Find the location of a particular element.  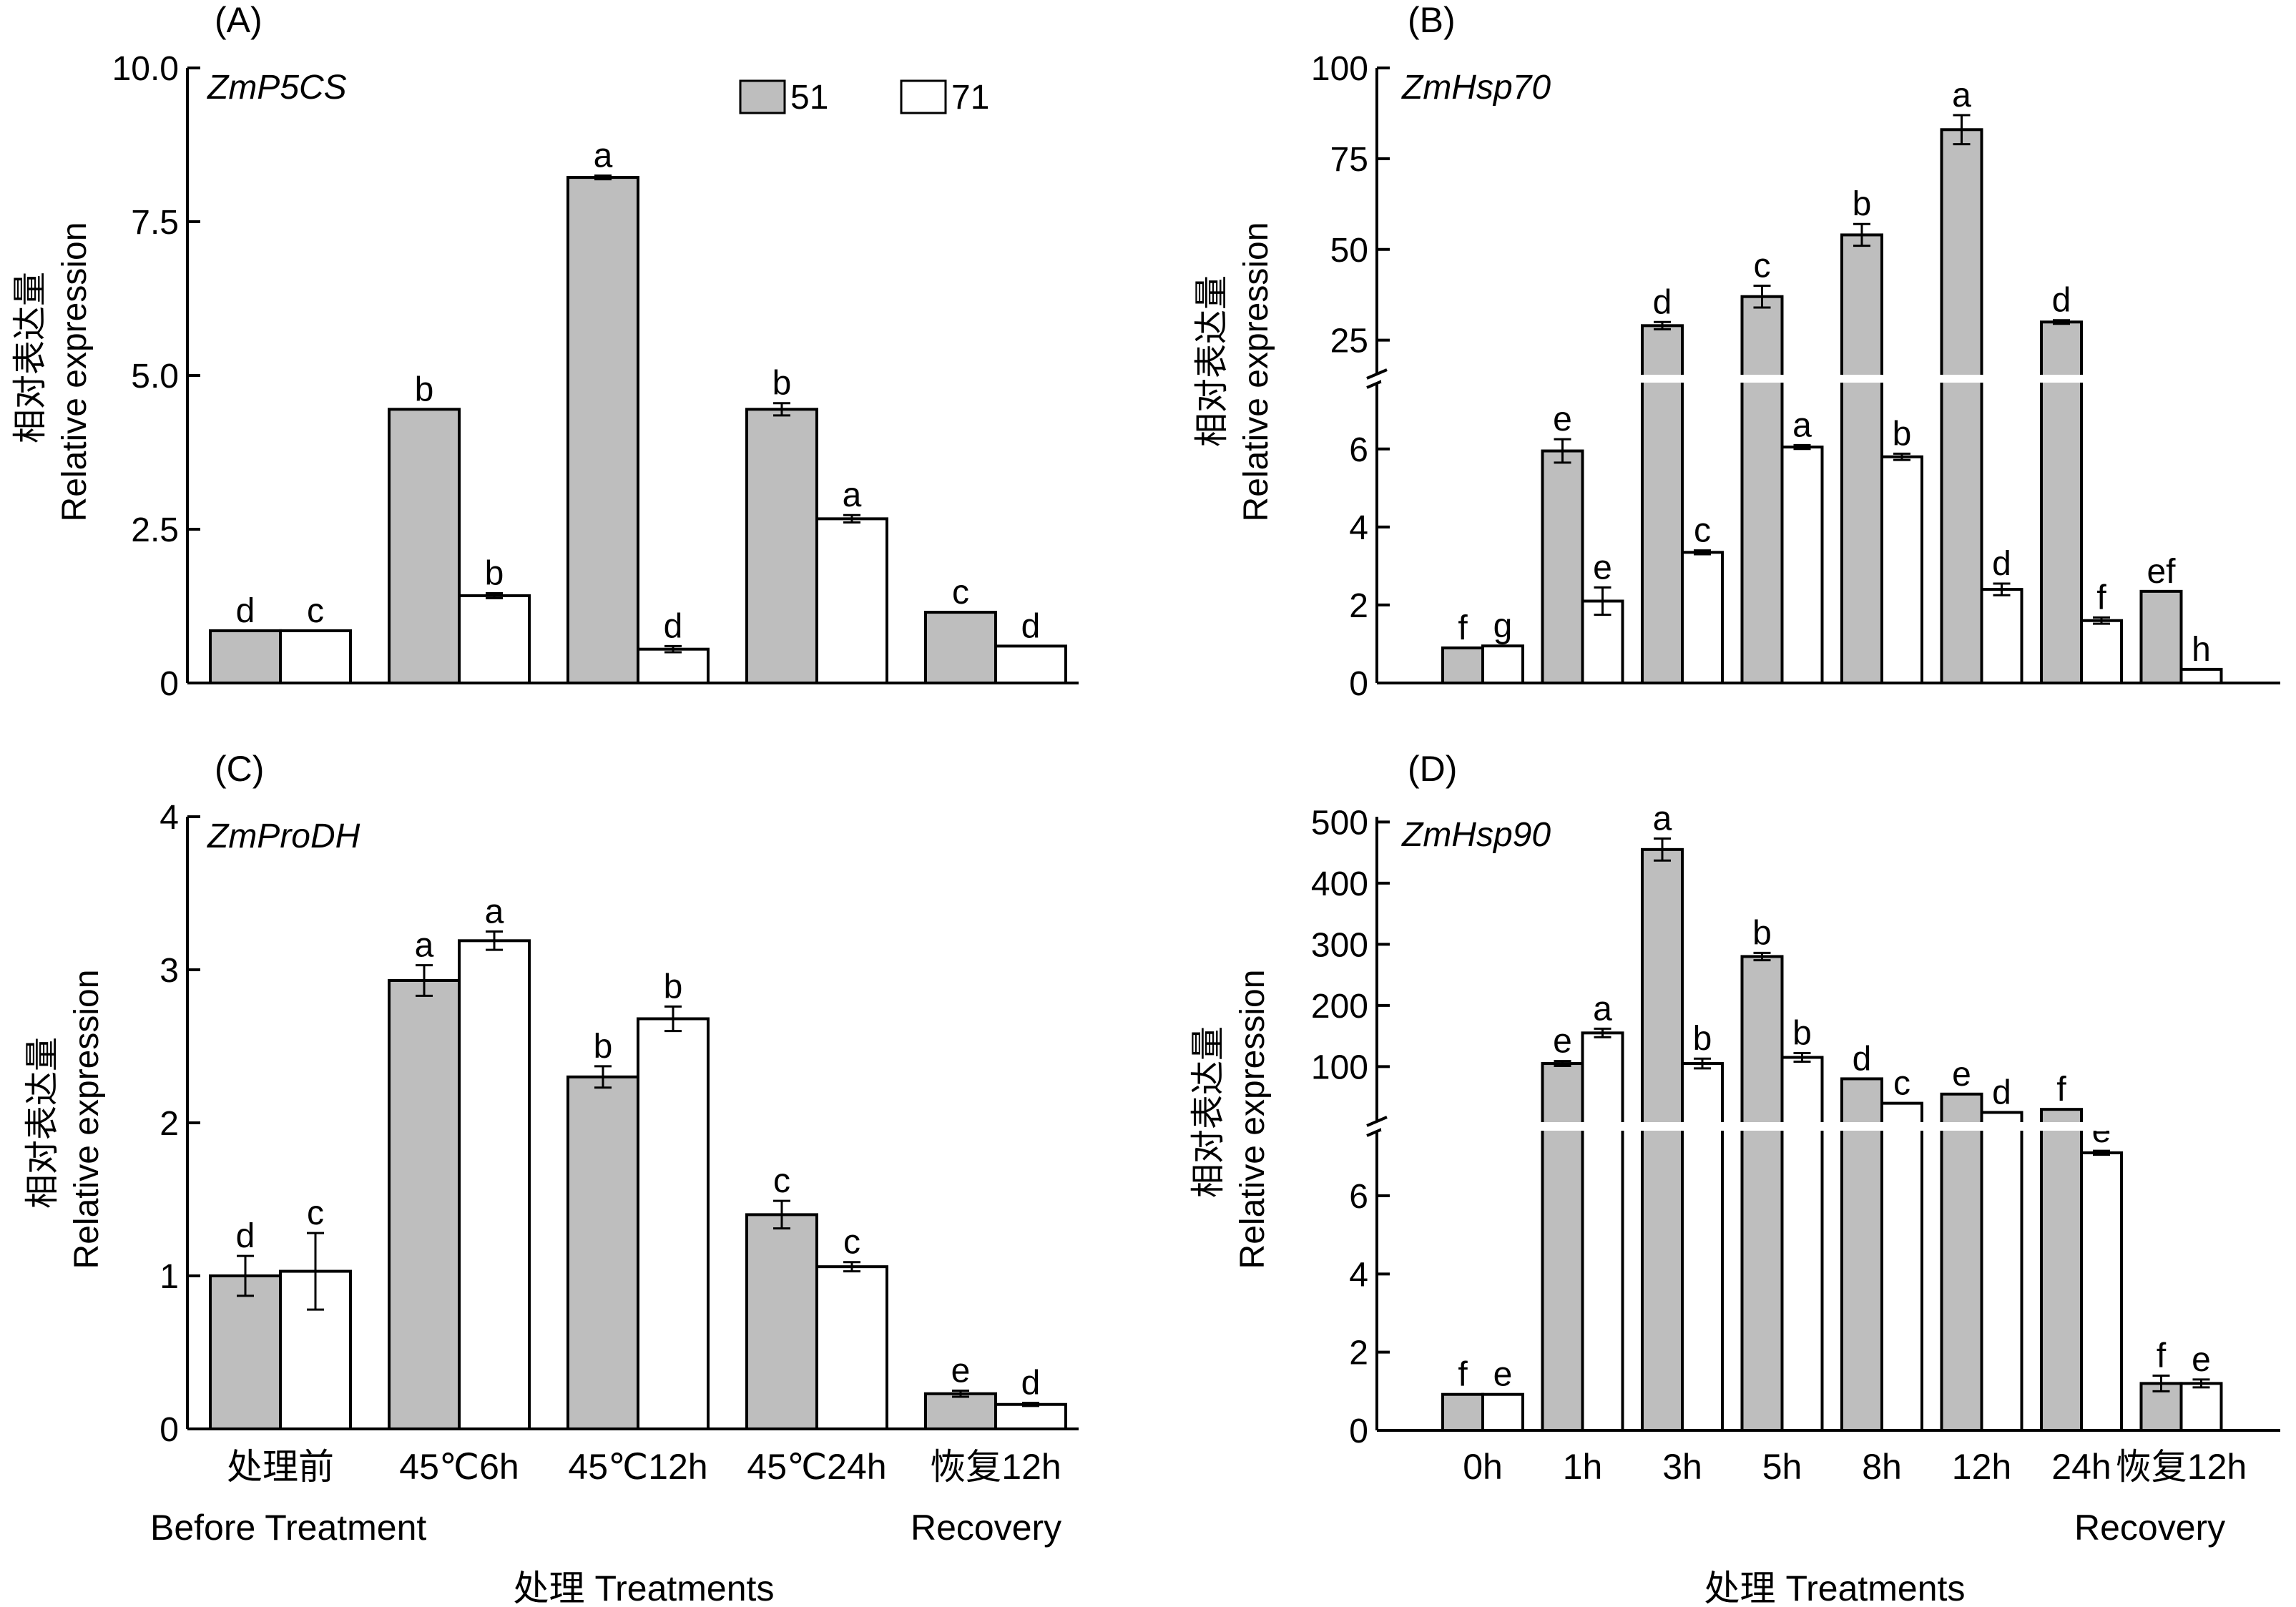

panel-a-gene: ZmP5CS is located at coordinates (277, 88).